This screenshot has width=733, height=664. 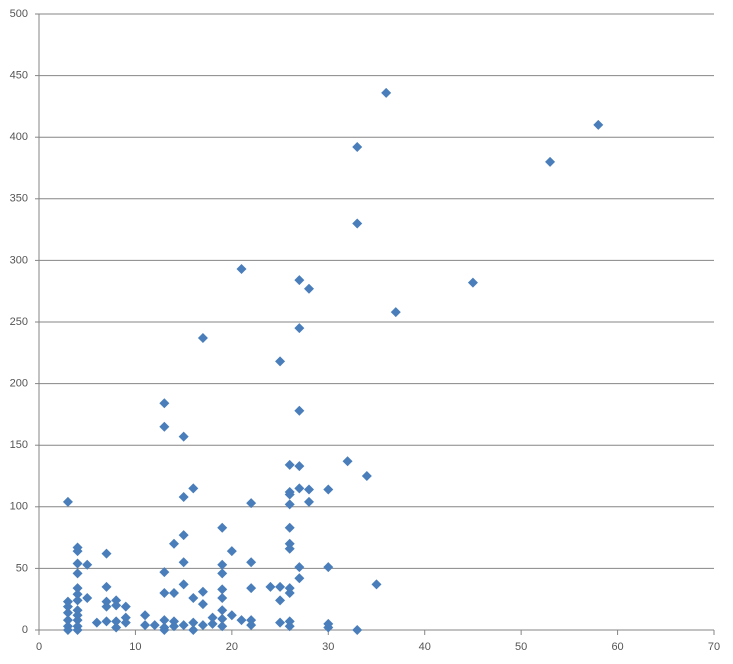 What do you see at coordinates (19, 137) in the screenshot?
I see `y-tick-label: 400` at bounding box center [19, 137].